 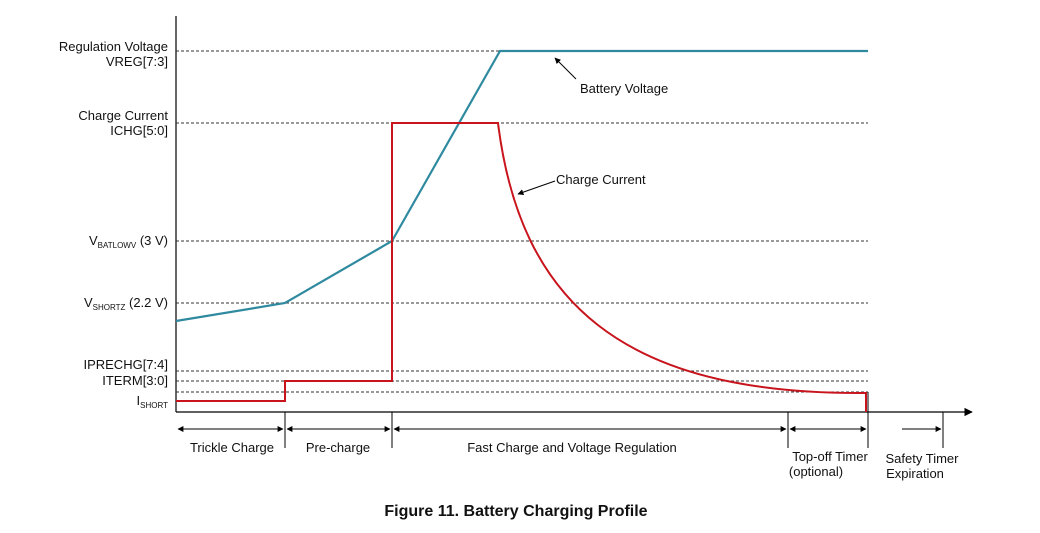 What do you see at coordinates (816, 471) in the screenshot?
I see `phase-topoff-label-2: (optional)` at bounding box center [816, 471].